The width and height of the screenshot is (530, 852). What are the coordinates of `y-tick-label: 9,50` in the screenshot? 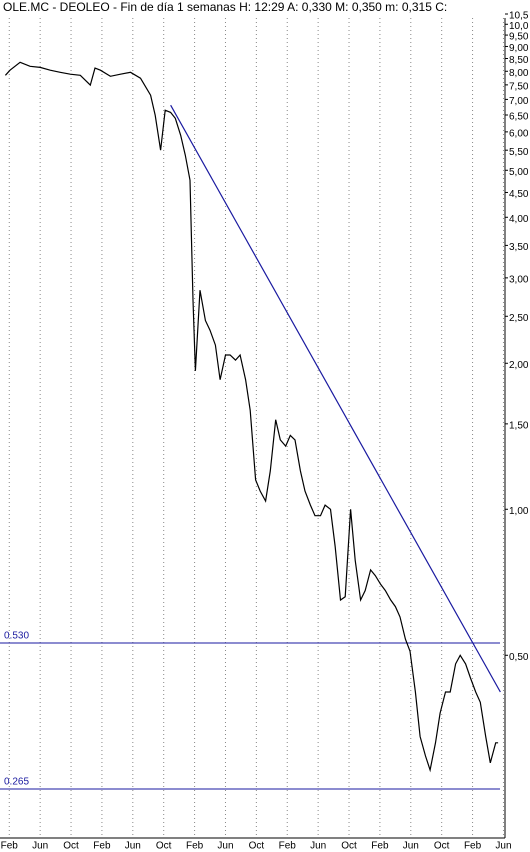 It's located at (519, 37).